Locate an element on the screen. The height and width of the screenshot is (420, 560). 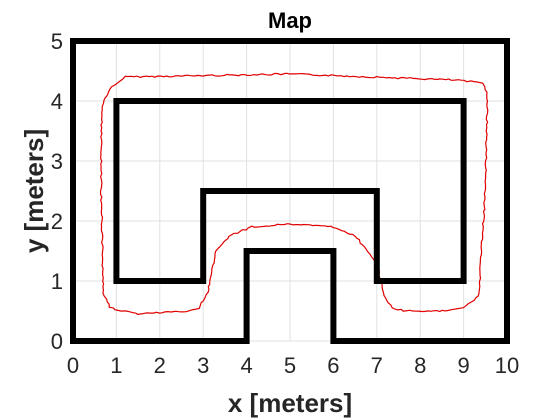
x-tick-label: 5 is located at coordinates (290, 365).